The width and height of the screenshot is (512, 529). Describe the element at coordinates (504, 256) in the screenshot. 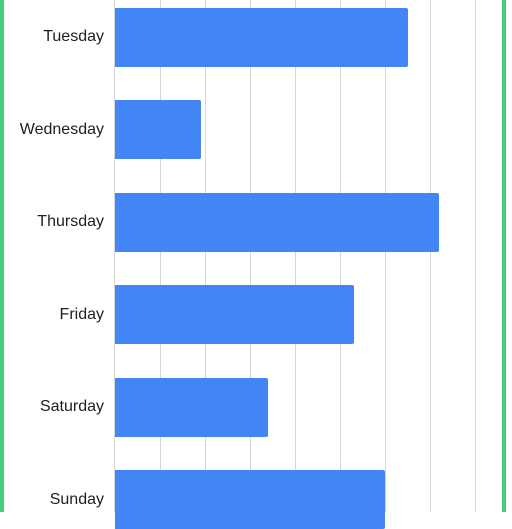

I see `right-accent-border` at that location.